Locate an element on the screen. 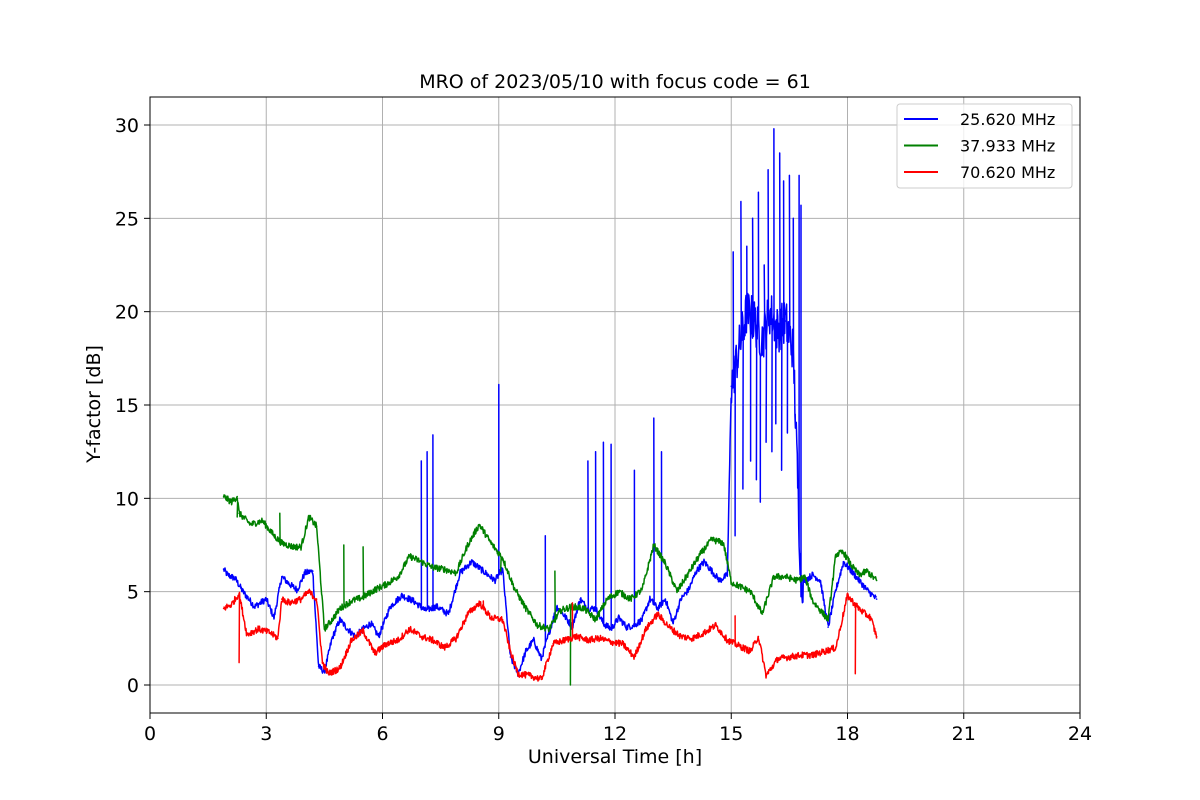 The width and height of the screenshot is (1200, 800). y-tick-label: 5 is located at coordinates (133, 593).